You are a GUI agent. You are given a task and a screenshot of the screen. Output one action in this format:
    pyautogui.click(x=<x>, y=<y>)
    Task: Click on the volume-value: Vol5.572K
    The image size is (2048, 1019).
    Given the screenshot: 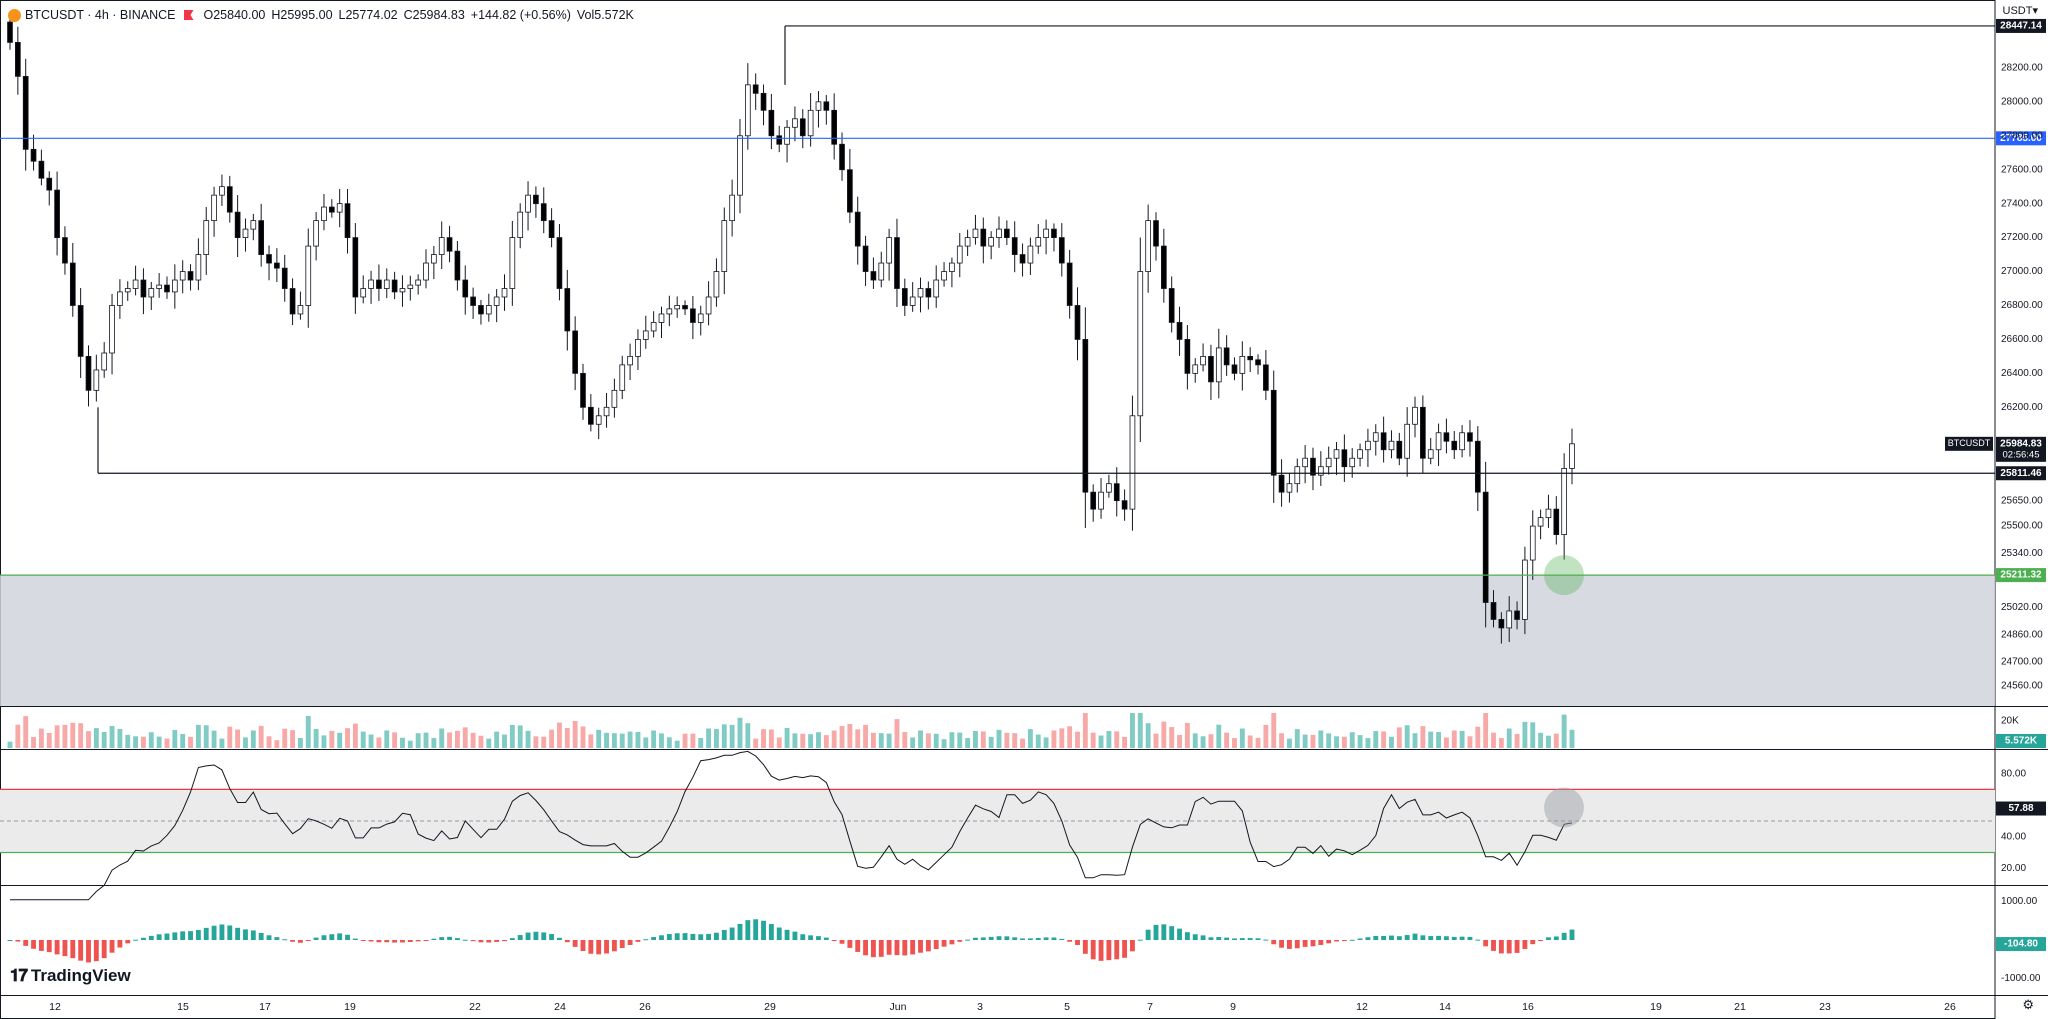 What is the action you would take?
    pyautogui.click(x=605, y=15)
    